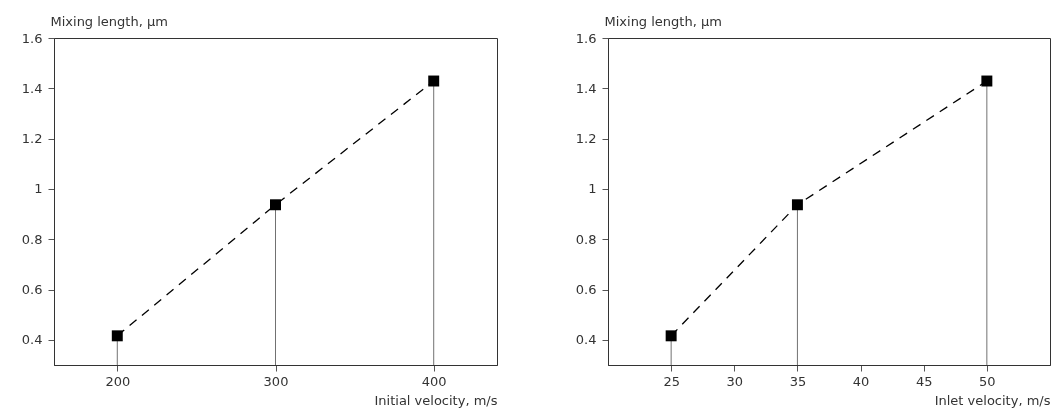 Image resolution: width=1053 pixels, height=419 pixels. What do you see at coordinates (671, 381) in the screenshot?
I see `x-tick-label: 25` at bounding box center [671, 381].